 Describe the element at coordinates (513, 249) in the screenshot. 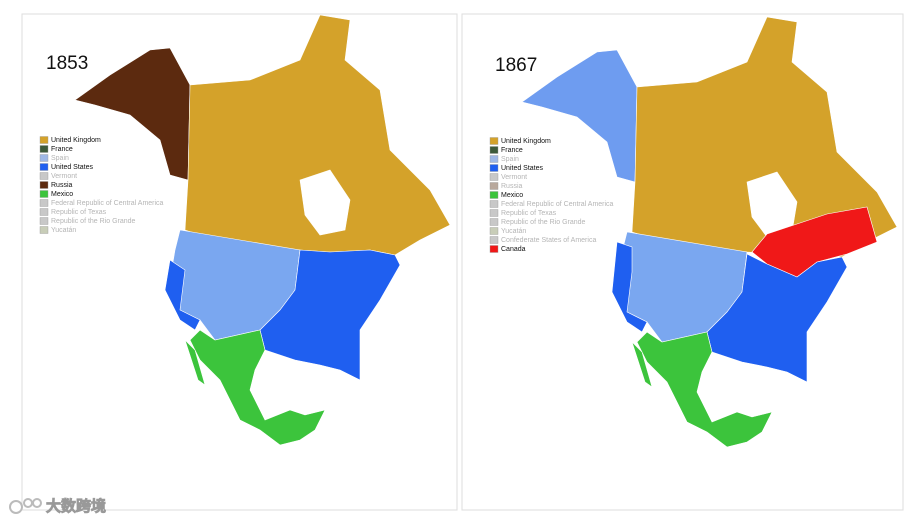

I see `legend-label: Canada` at that location.